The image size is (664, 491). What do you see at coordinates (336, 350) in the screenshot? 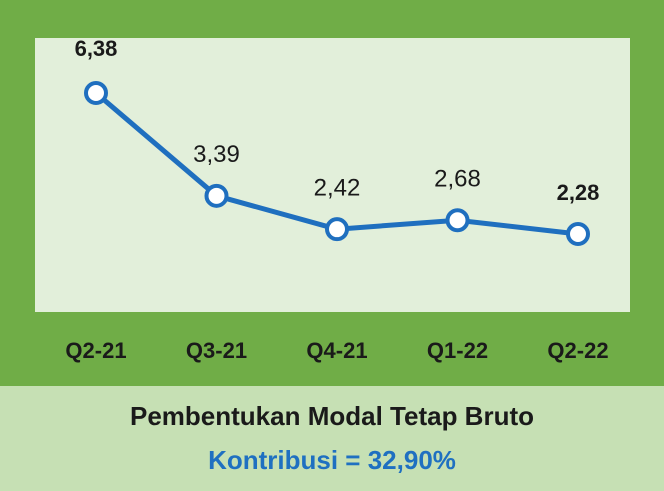
I see `x-tick-label: Q4-21` at bounding box center [336, 350].